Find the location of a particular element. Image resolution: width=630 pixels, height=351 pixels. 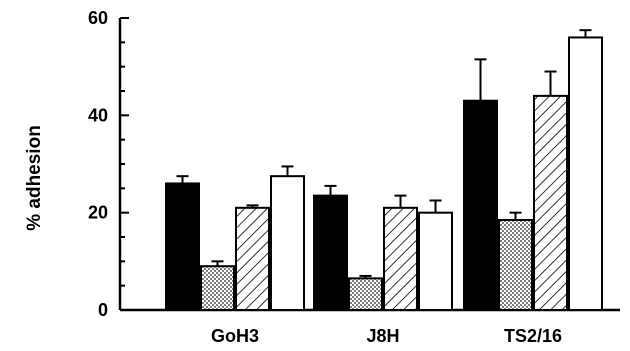

y-tick-label: 0 is located at coordinates (103, 310).